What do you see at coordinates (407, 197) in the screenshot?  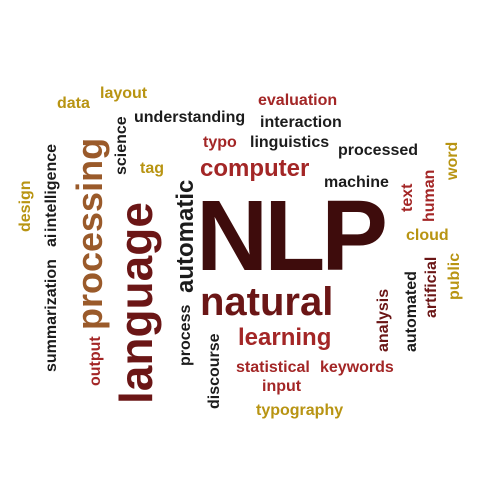 I see `word-text: text` at bounding box center [407, 197].